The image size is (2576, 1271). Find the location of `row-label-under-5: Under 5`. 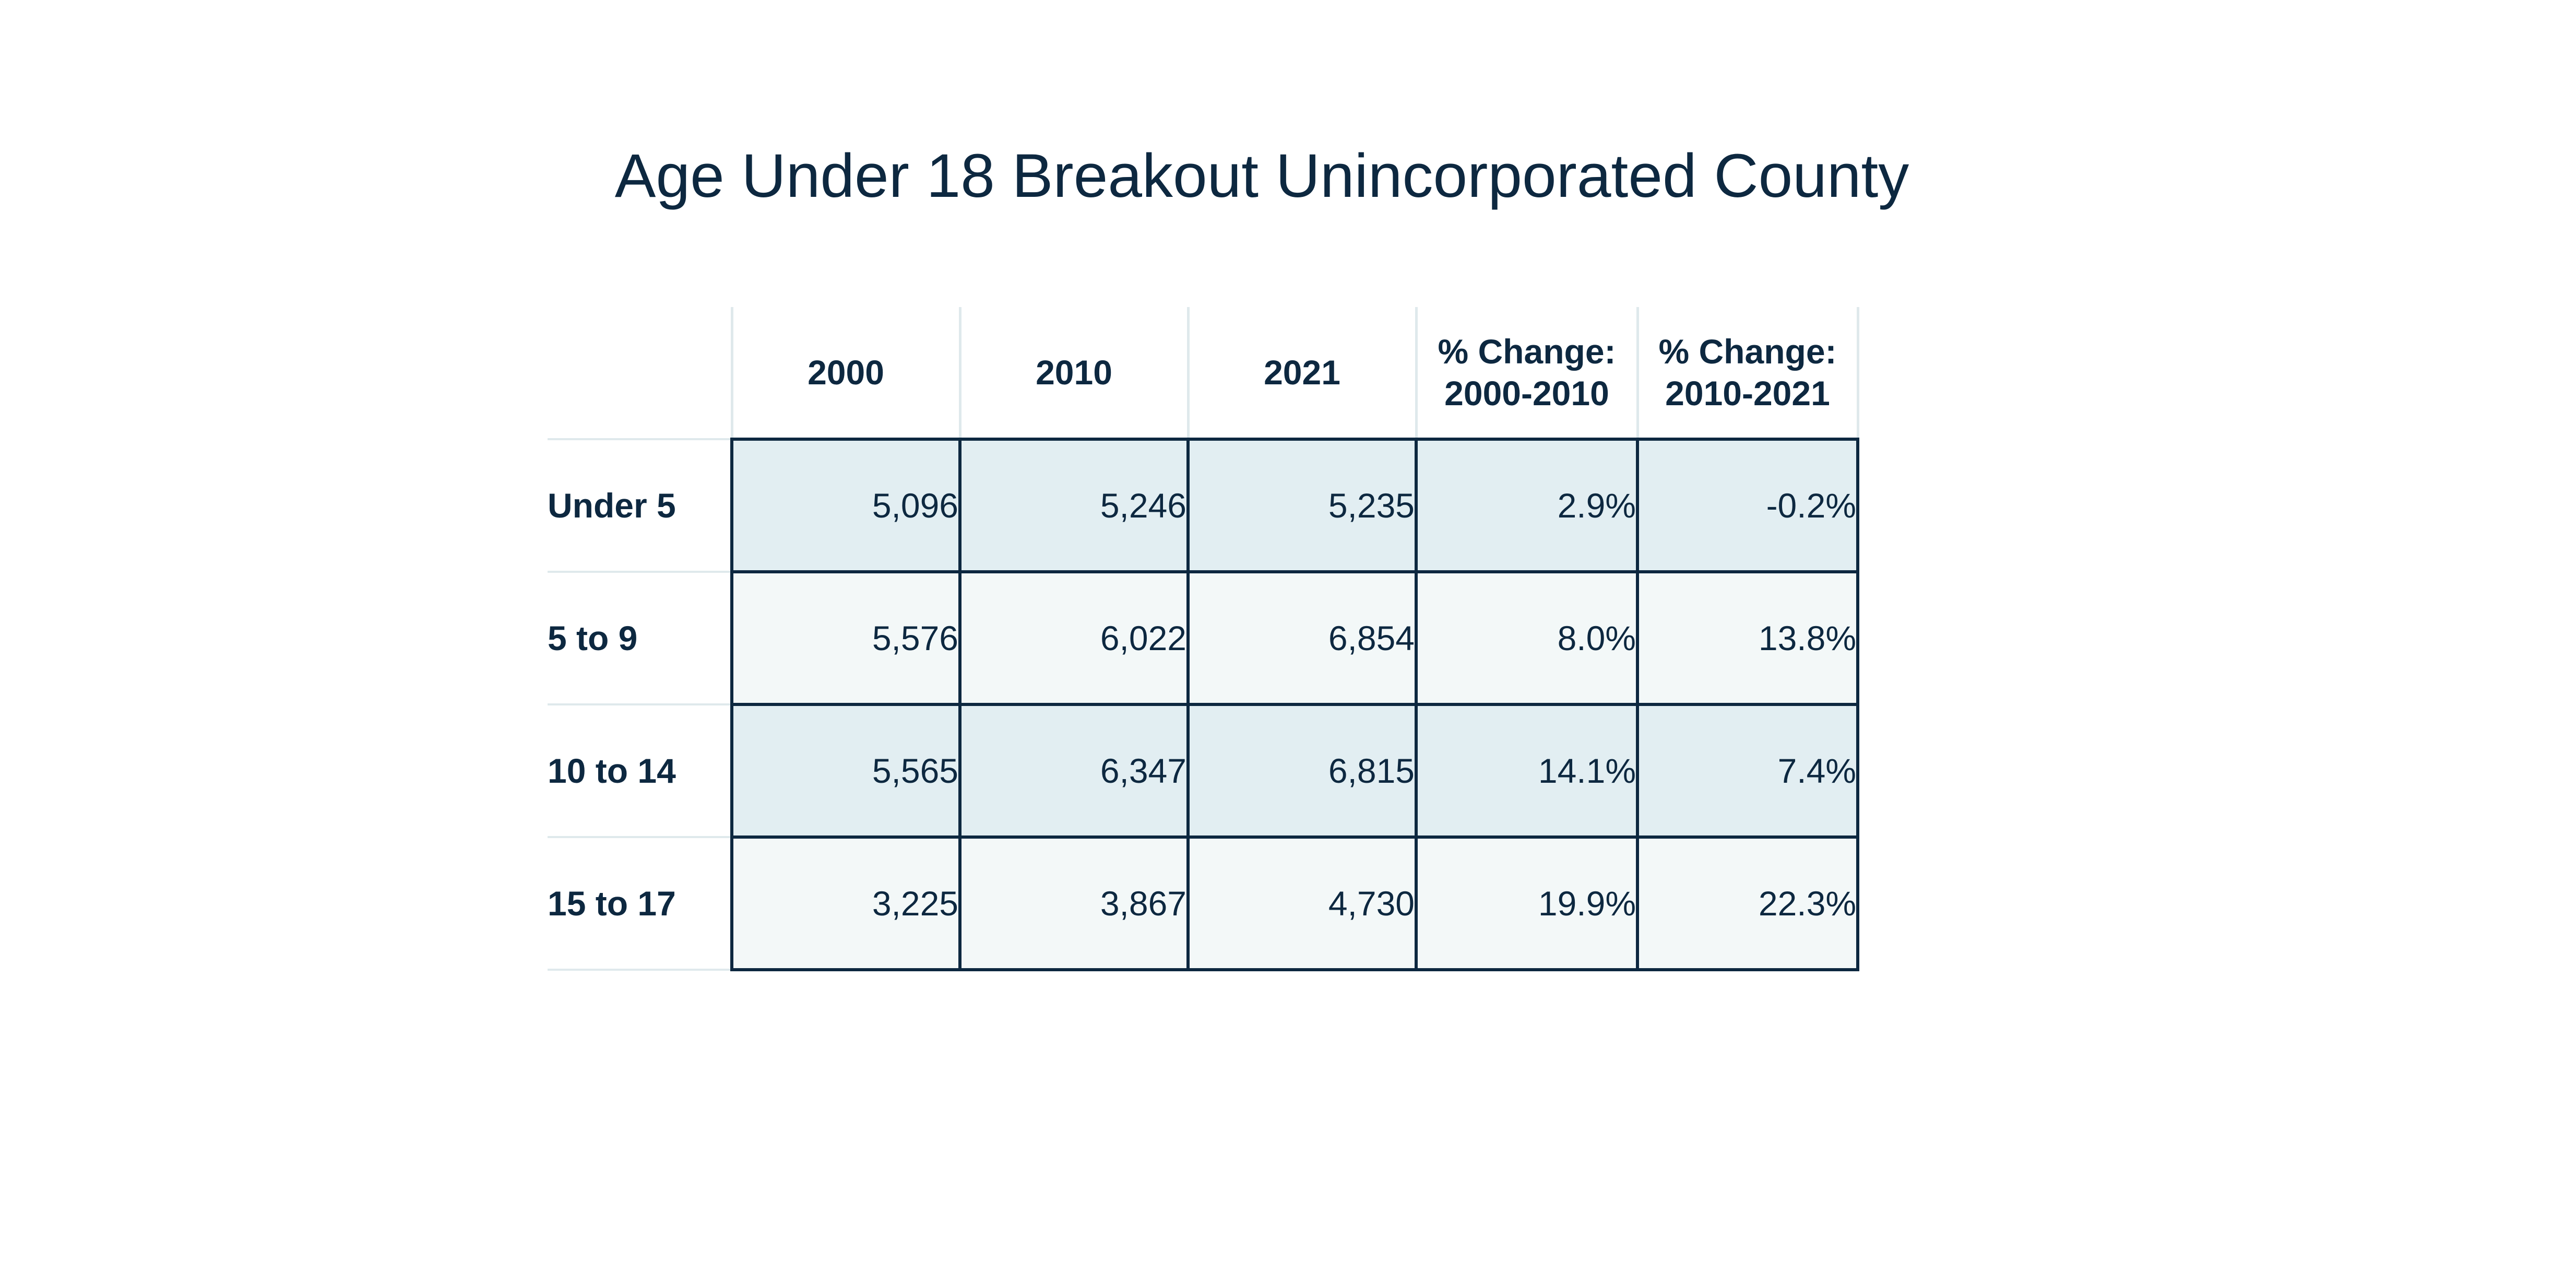

row-label-under-5: Under 5 is located at coordinates (640, 505).